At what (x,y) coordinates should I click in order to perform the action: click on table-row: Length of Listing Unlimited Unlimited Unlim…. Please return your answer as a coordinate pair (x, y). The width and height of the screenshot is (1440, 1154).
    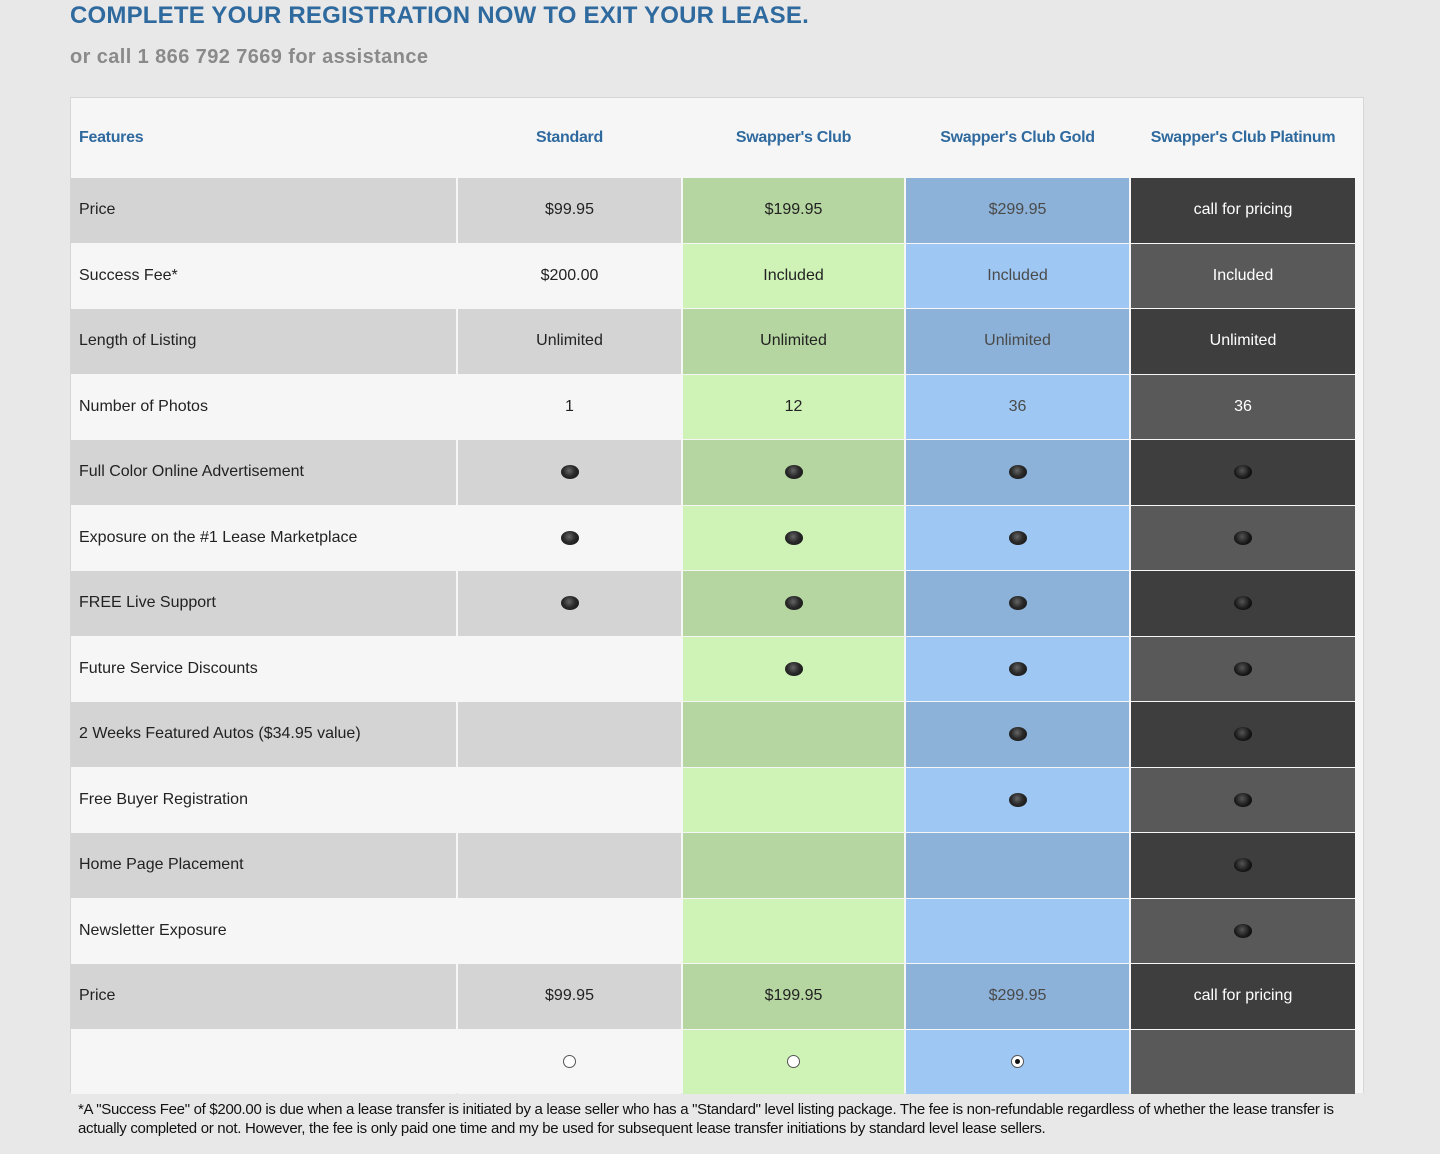
    Looking at the image, I should click on (713, 341).